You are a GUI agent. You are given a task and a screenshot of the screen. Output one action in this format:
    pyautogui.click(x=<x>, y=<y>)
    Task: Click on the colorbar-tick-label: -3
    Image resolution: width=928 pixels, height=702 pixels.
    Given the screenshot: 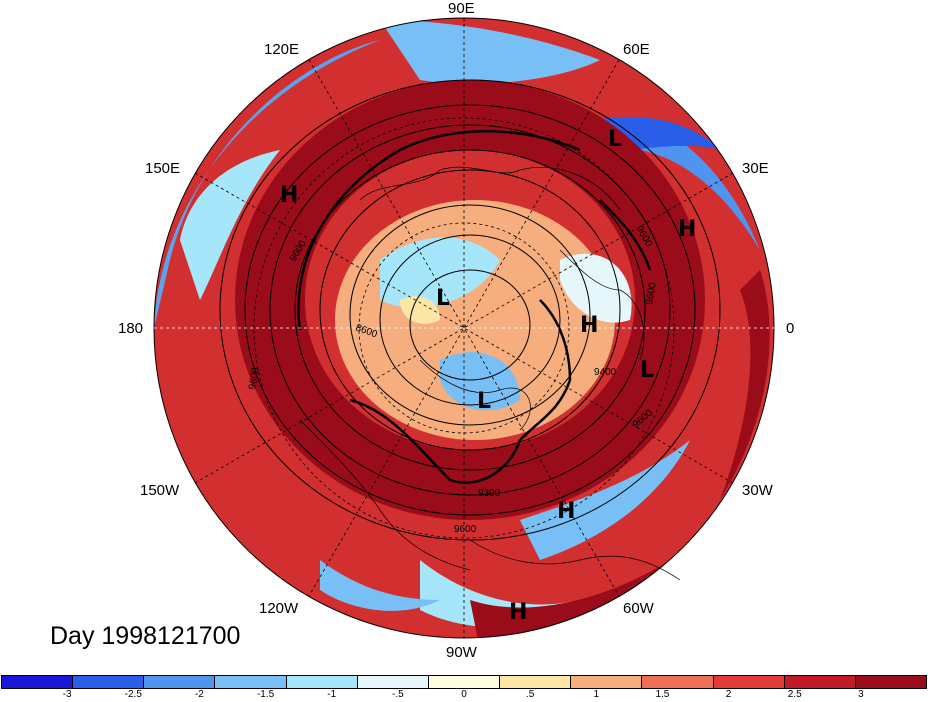 What is the action you would take?
    pyautogui.click(x=67, y=694)
    